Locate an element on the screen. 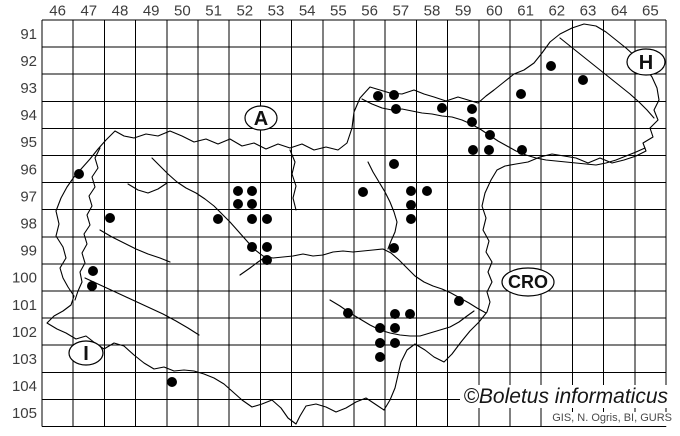 The image size is (680, 436). country-badge-i is located at coordinates (86, 353).